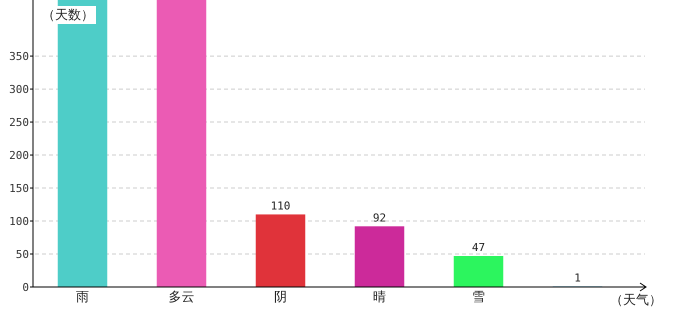 This screenshot has height=320, width=680. Describe the element at coordinates (280, 297) in the screenshot. I see `x-tick-label: 阴` at that location.